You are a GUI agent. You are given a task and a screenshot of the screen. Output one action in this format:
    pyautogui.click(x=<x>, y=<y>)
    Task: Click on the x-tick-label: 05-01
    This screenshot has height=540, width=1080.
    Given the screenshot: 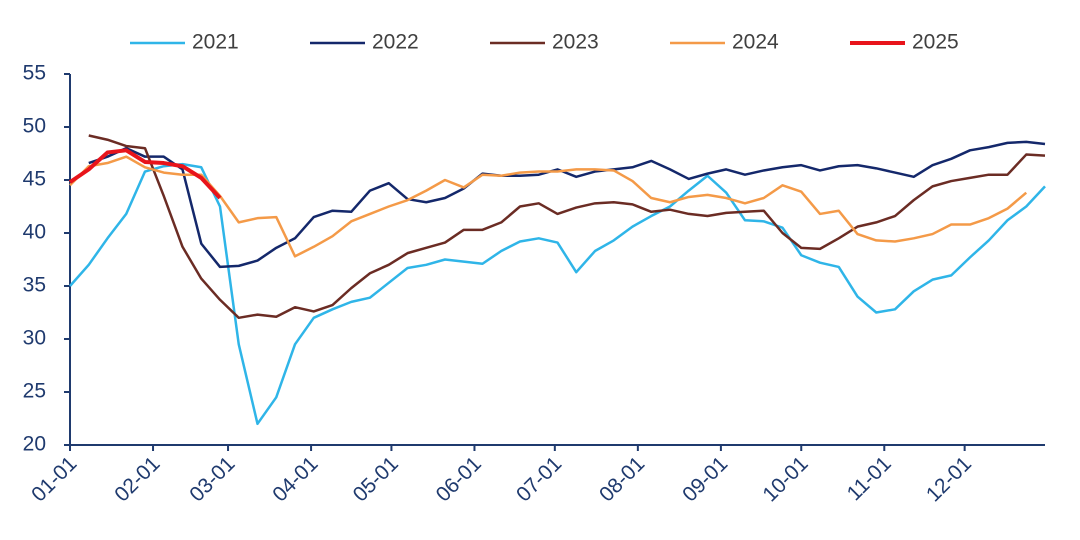 What is the action you would take?
    pyautogui.click(x=376, y=479)
    